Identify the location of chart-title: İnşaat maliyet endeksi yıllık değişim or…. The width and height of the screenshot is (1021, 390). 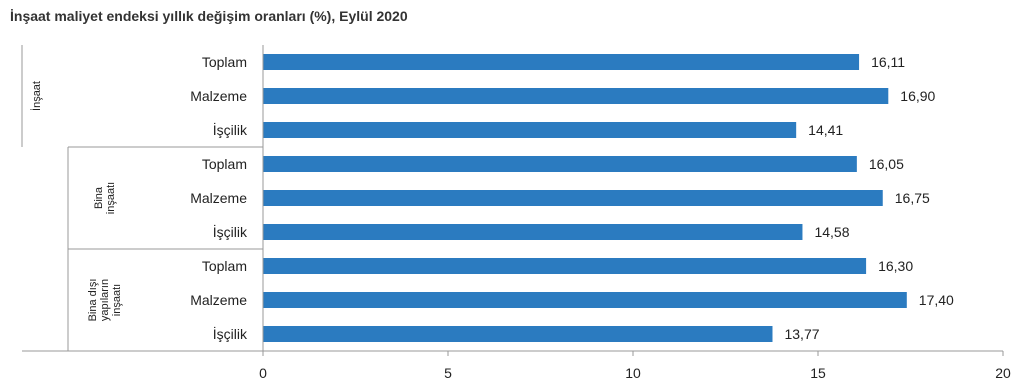
(209, 16).